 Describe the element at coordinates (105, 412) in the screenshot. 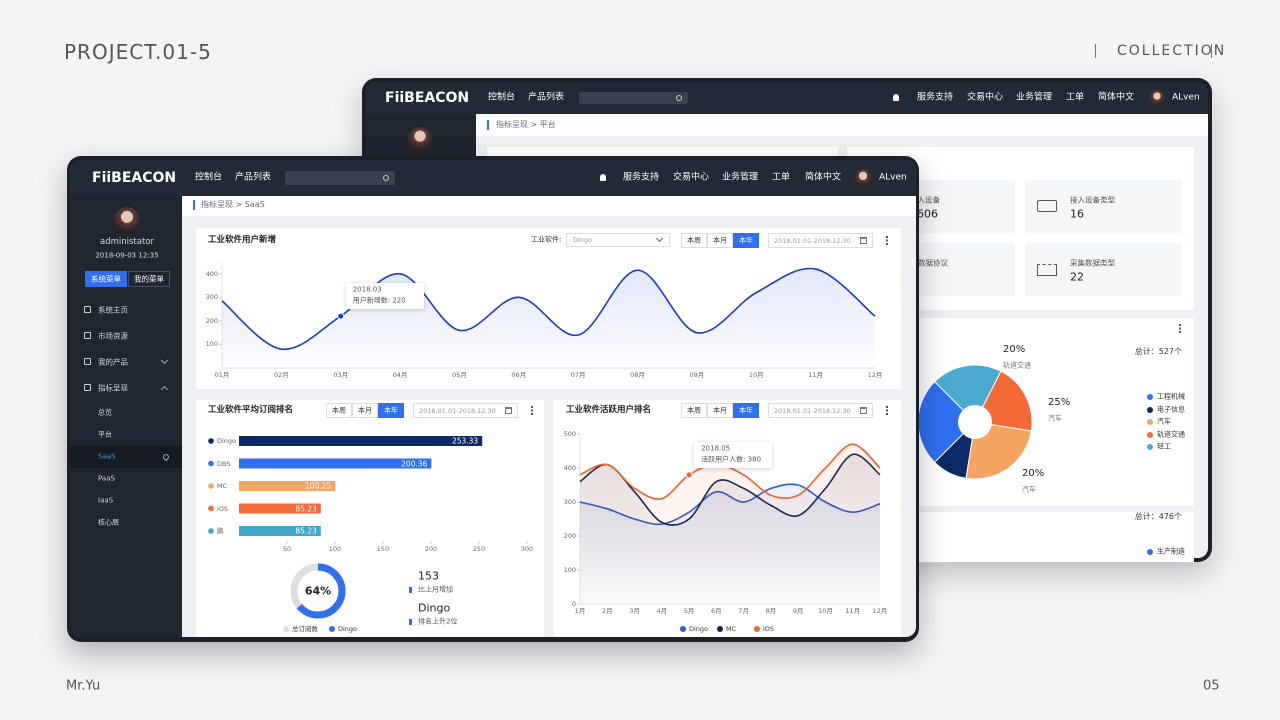

I see `submenu-item: 总览` at that location.